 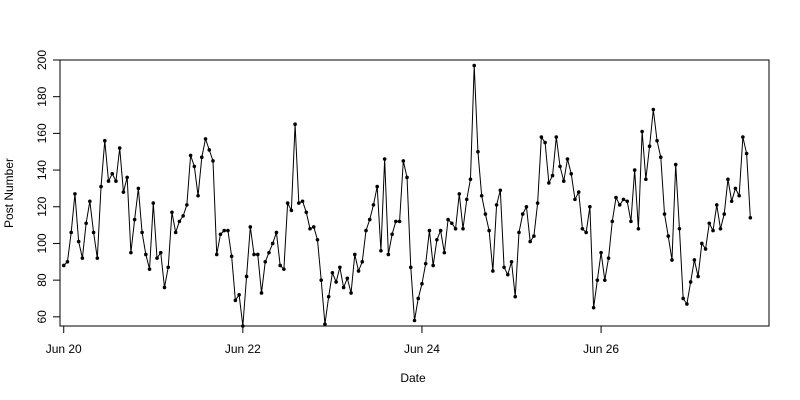 I want to click on y-tick-label: 60, so click(x=42, y=317).